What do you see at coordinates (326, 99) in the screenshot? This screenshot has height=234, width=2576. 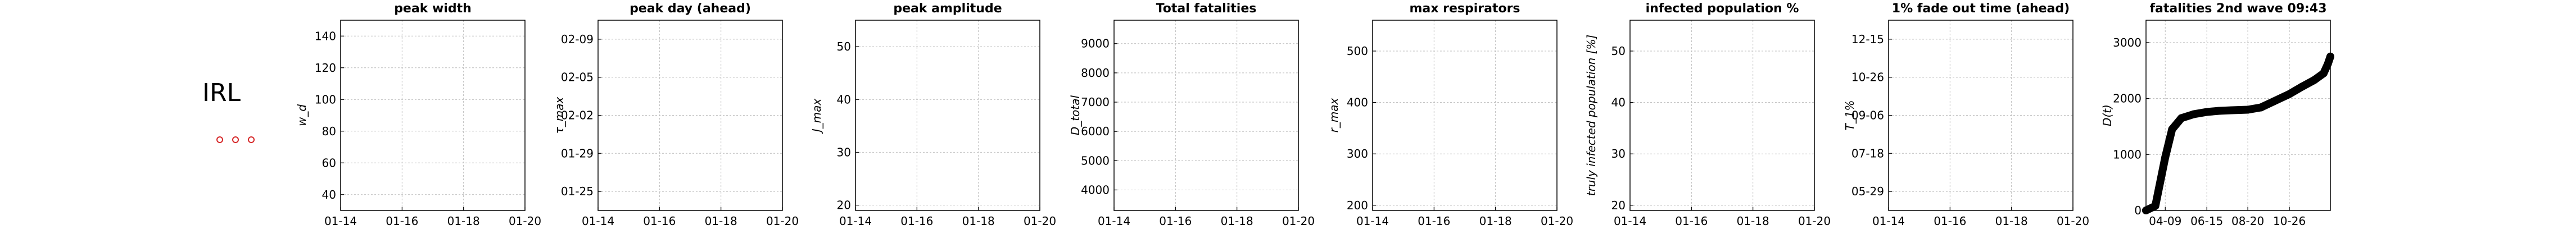 I see `y-tick-label: 100` at bounding box center [326, 99].